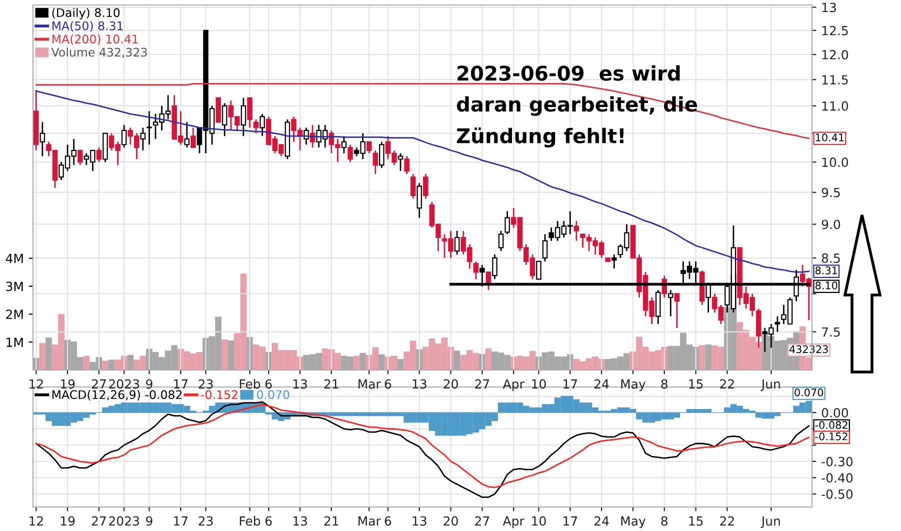 The image size is (901, 531). I want to click on y-tick-label: 0.00, so click(835, 413).